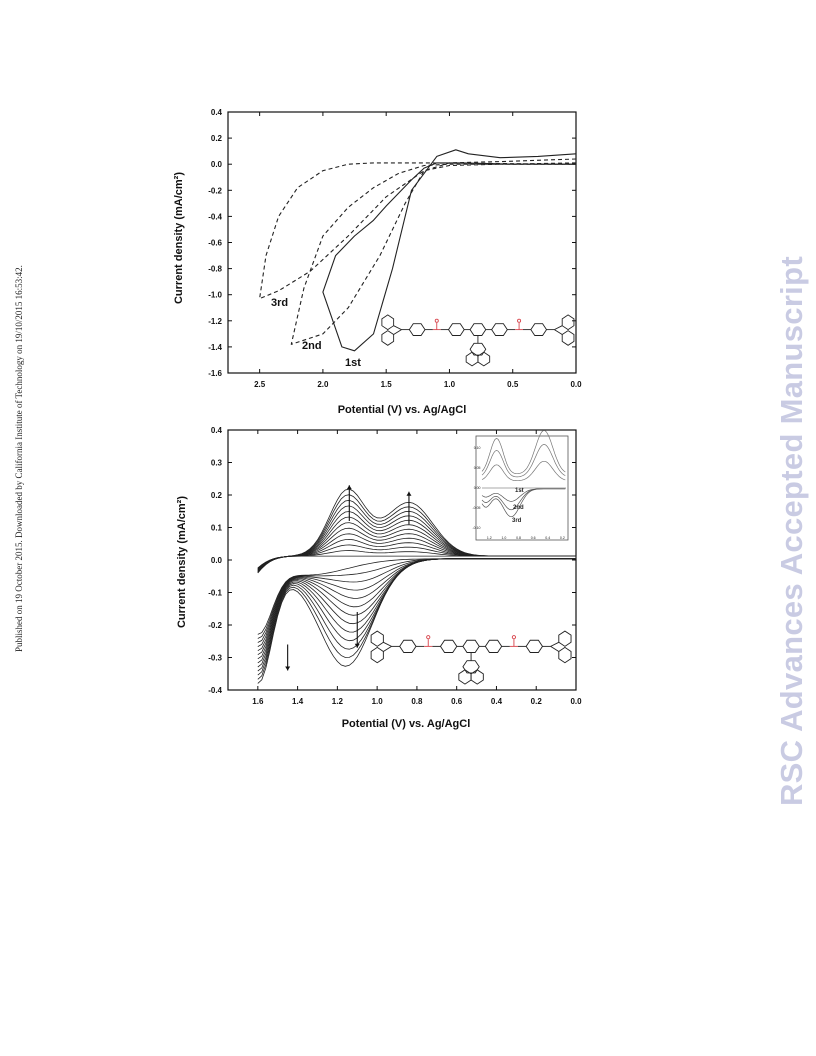 This screenshot has width=816, height=1056. Describe the element at coordinates (450, 384) in the screenshot. I see `x-tick-label: 1.0` at that location.